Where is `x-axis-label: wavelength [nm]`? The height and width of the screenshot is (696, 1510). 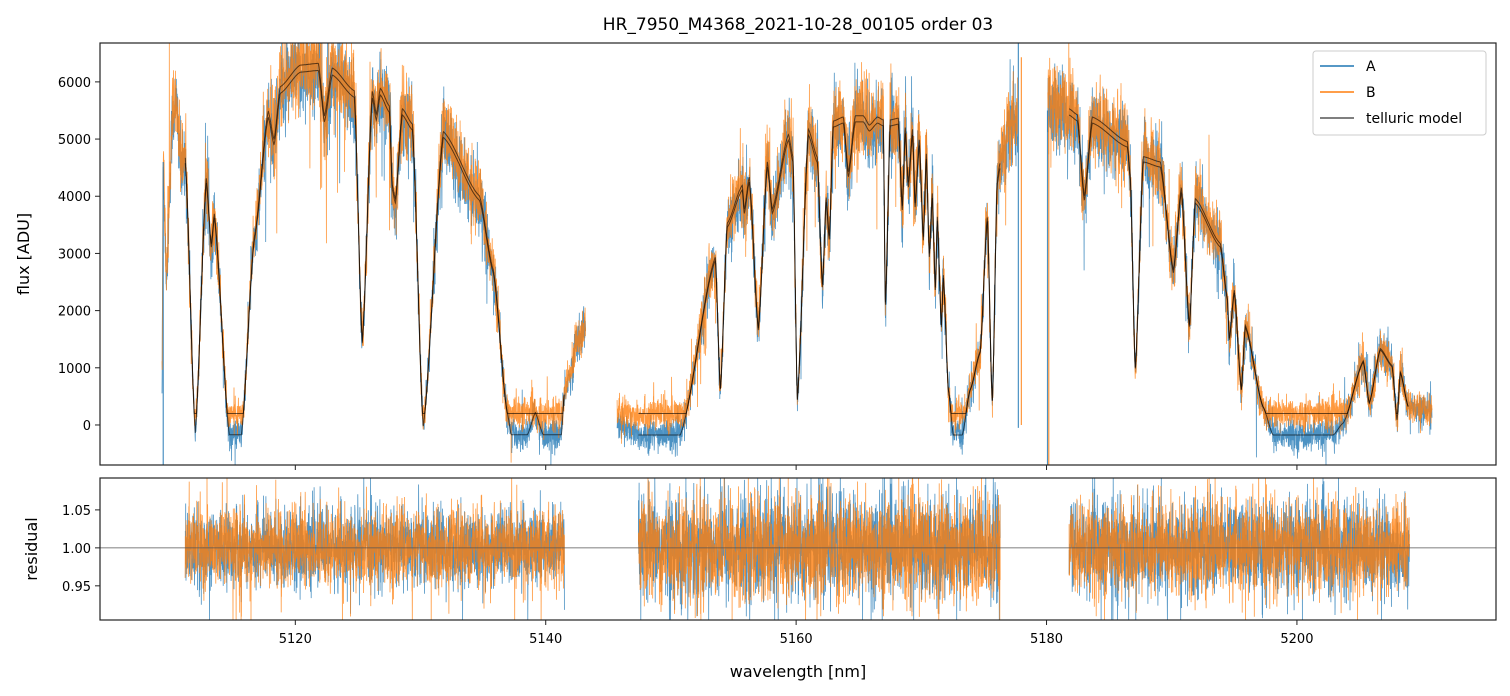 x-axis-label: wavelength [nm] is located at coordinates (798, 671).